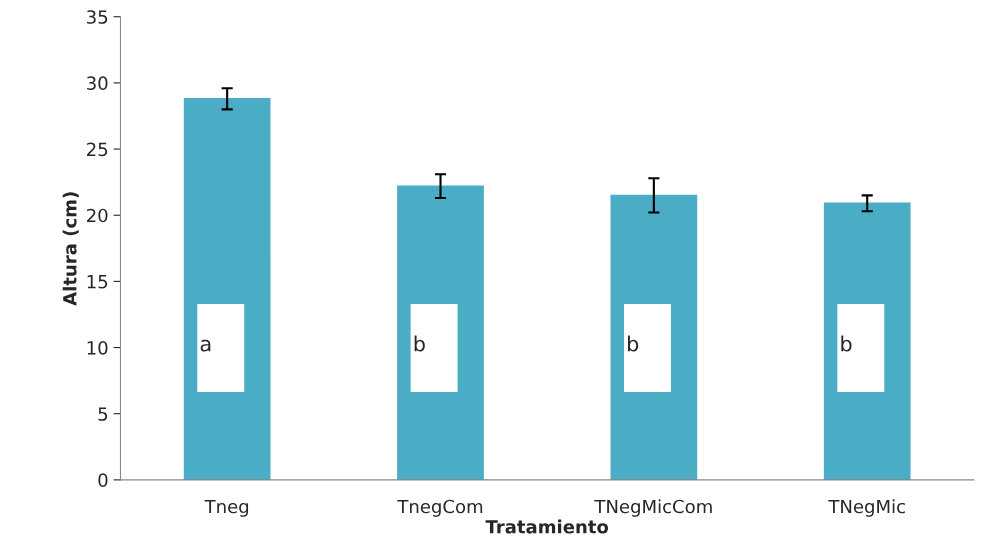 The height and width of the screenshot is (558, 1004). Describe the element at coordinates (97, 83) in the screenshot. I see `y-tick-label: 30` at that location.